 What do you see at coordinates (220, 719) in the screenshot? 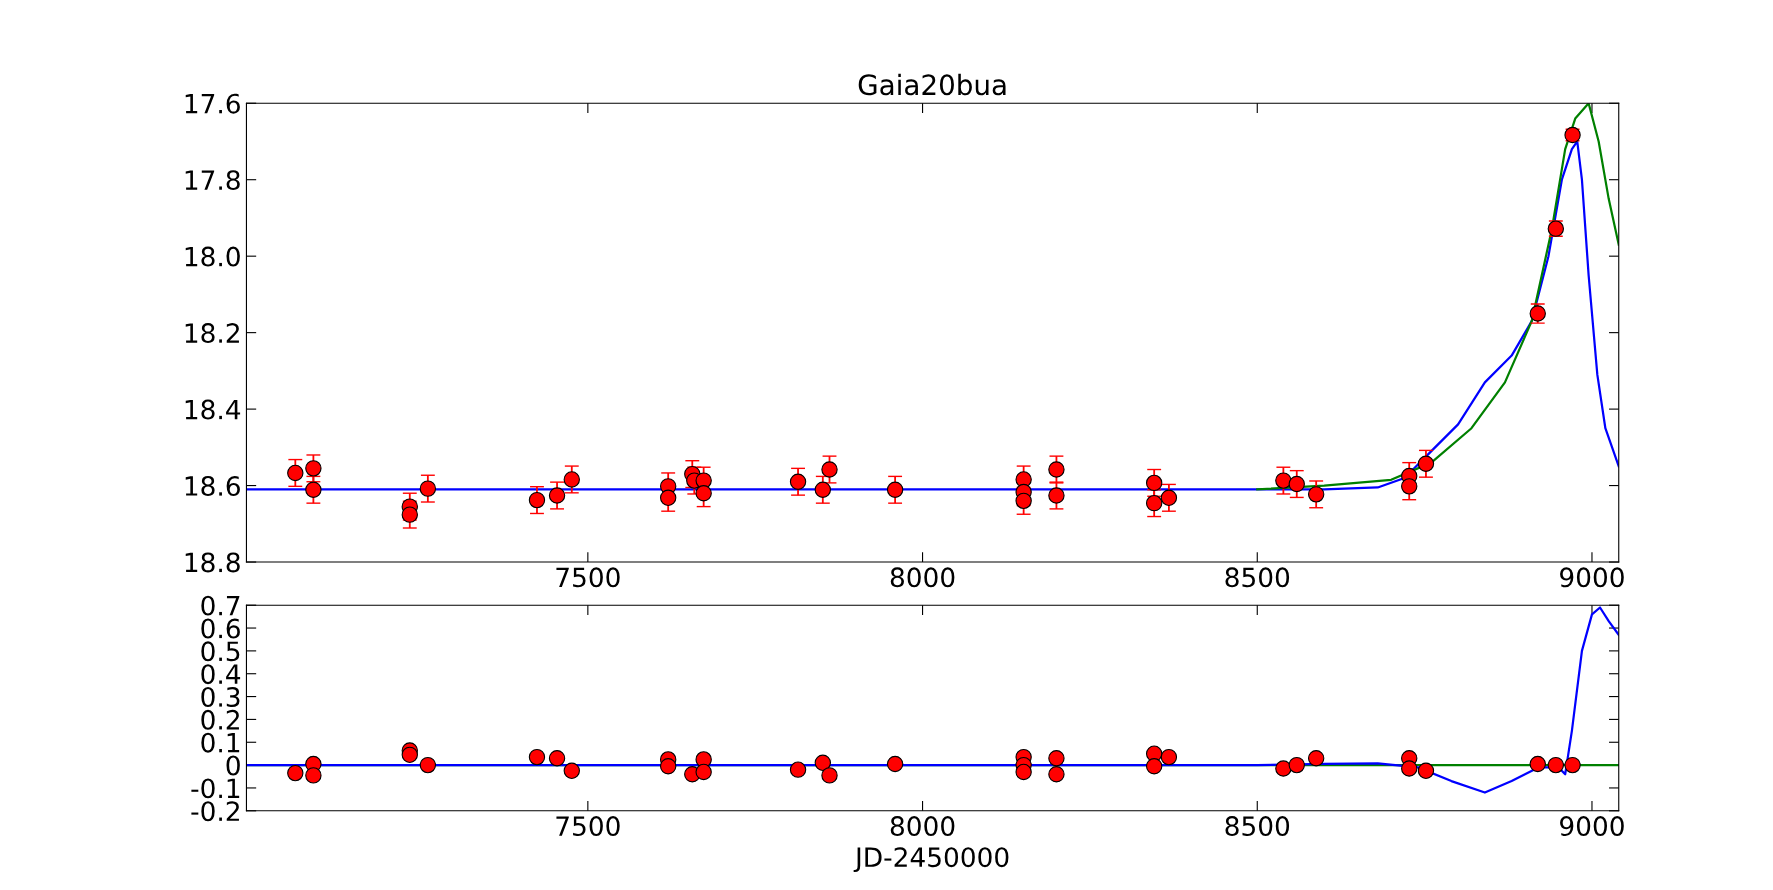
I see `y-tick-label: 0.2` at bounding box center [220, 719].